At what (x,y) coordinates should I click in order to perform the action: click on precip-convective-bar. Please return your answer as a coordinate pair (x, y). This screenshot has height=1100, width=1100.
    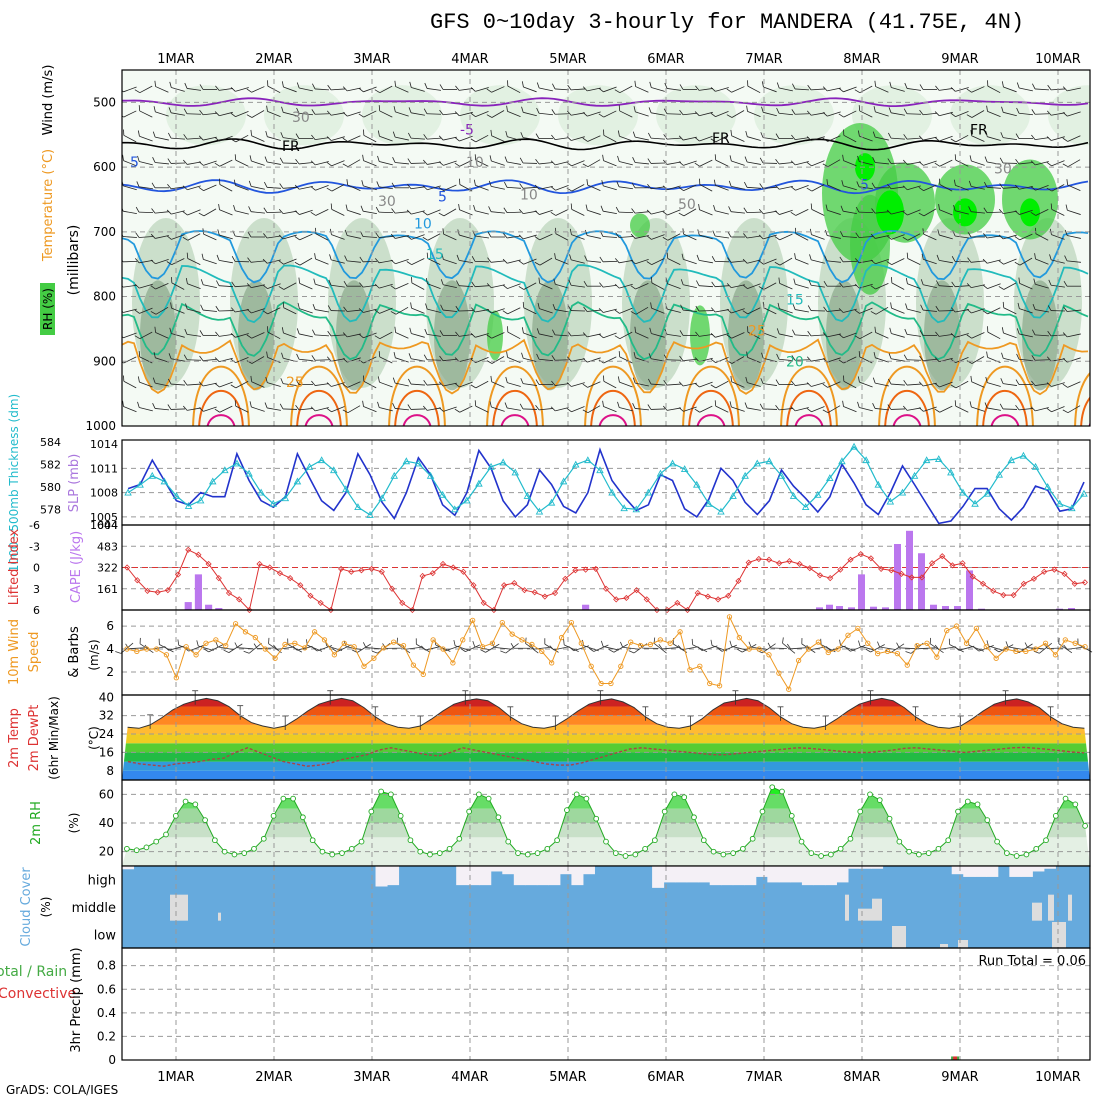
    Looking at the image, I should click on (955, 1058).